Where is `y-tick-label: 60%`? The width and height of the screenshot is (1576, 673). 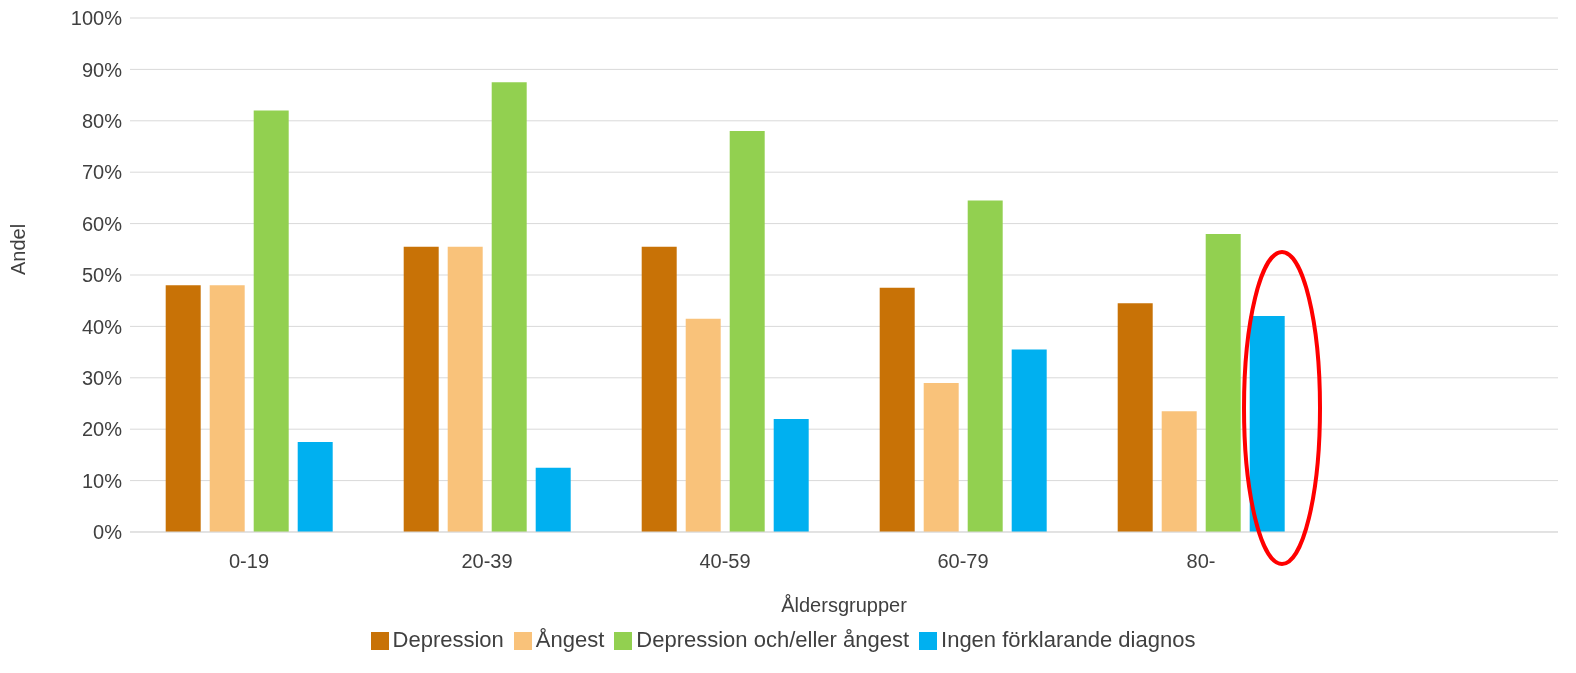
y-tick-label: 60% is located at coordinates (102, 223).